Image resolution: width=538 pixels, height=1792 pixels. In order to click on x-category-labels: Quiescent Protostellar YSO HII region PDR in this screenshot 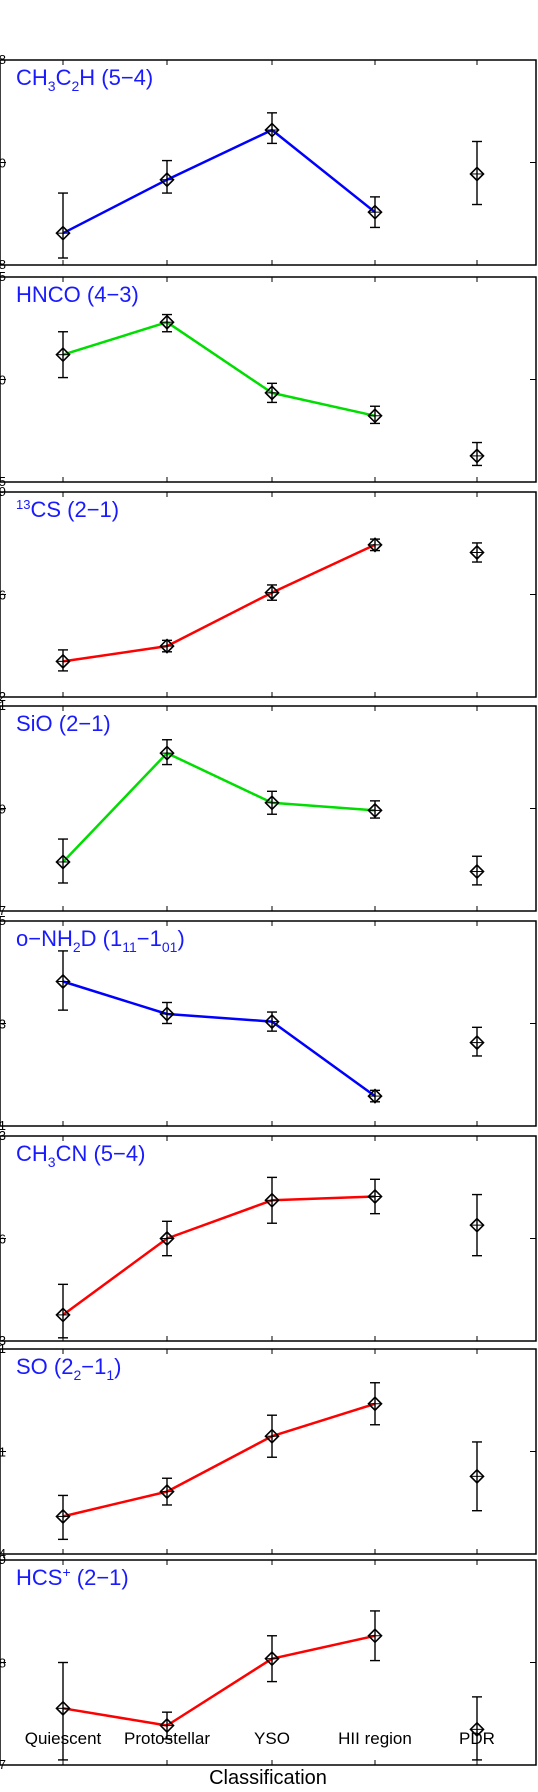, I will do `click(260, 1738)`.